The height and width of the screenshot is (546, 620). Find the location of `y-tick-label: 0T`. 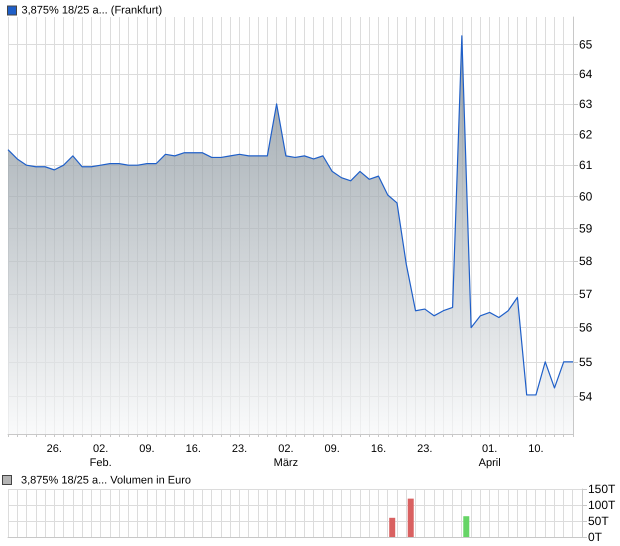

y-tick-label: 0T is located at coordinates (595, 537).